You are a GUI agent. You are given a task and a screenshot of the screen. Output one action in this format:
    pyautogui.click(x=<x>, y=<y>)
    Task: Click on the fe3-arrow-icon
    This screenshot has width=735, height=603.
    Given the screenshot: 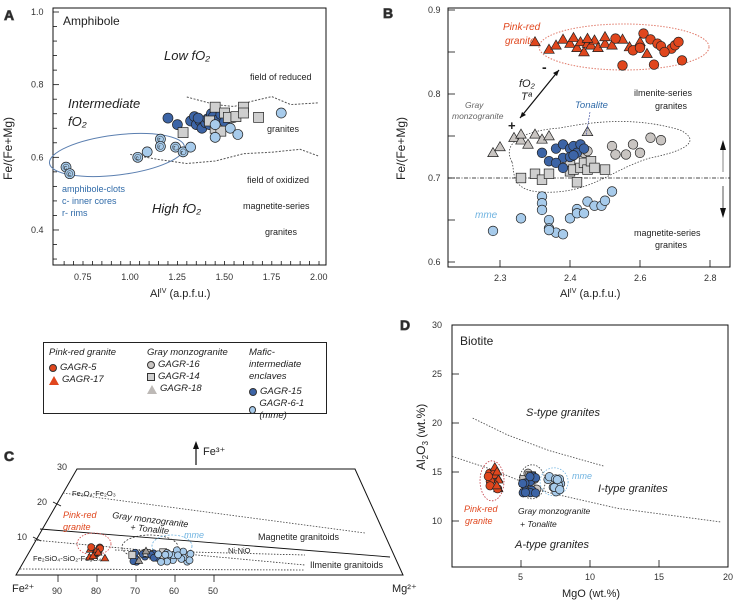 What is the action you would take?
    pyautogui.click(x=196, y=445)
    